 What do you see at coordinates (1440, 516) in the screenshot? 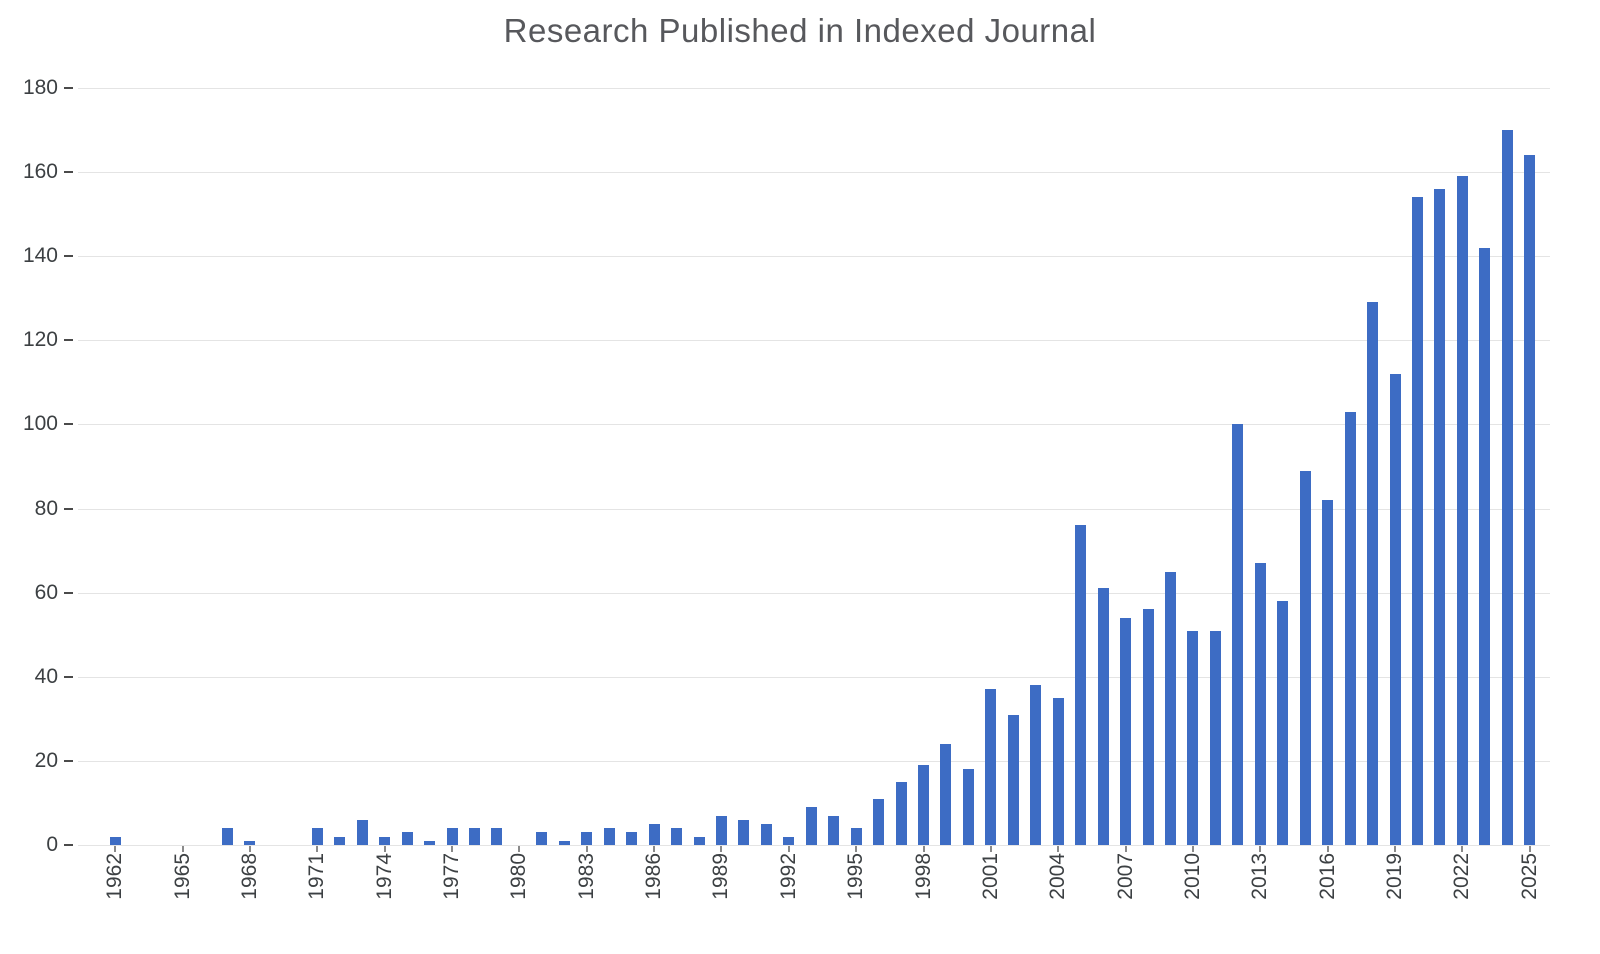
I see `bar-2021` at bounding box center [1440, 516].